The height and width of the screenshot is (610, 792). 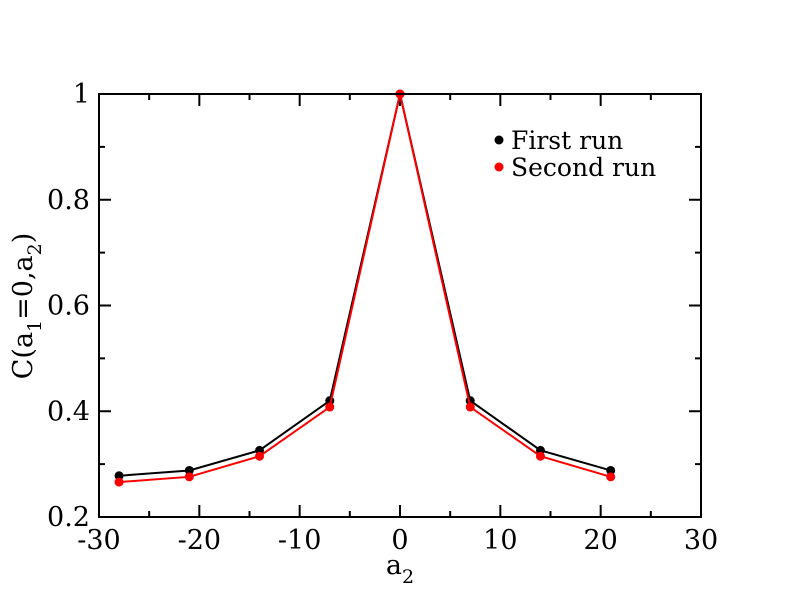 What do you see at coordinates (701, 540) in the screenshot?
I see `x-tick-label: 30` at bounding box center [701, 540].